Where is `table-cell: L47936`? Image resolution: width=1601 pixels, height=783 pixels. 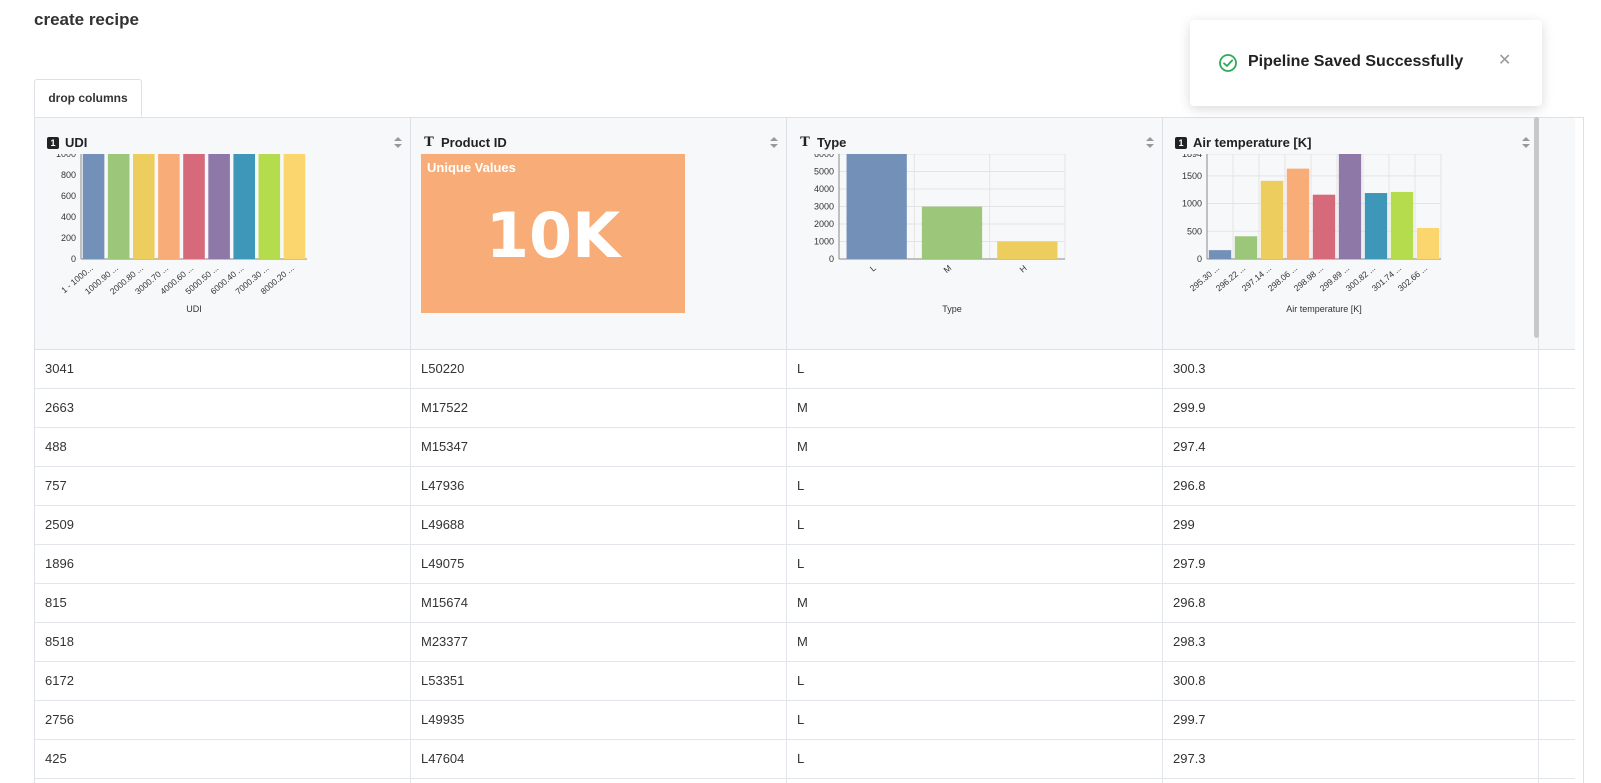
table-cell: L47936 is located at coordinates (599, 486).